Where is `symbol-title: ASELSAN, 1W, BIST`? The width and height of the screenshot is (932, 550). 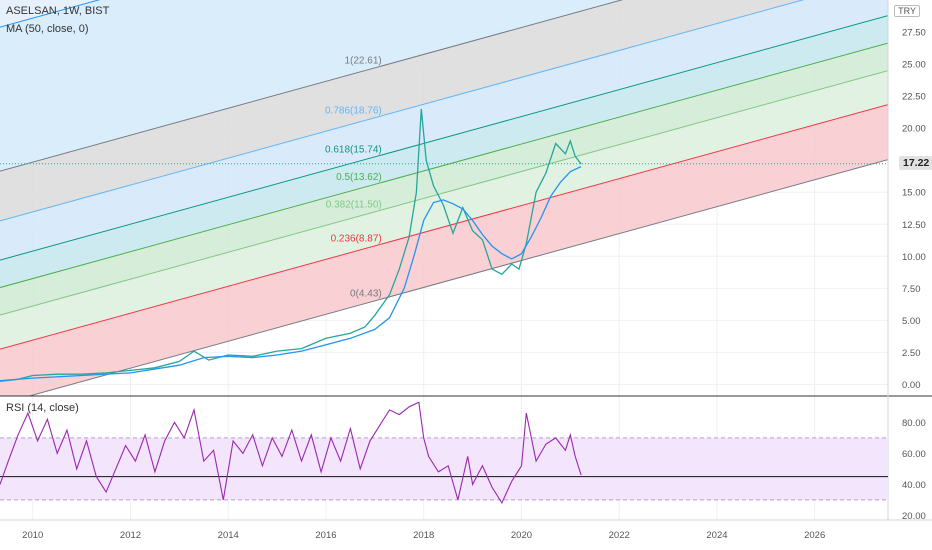 symbol-title: ASELSAN, 1W, BIST is located at coordinates (58, 11).